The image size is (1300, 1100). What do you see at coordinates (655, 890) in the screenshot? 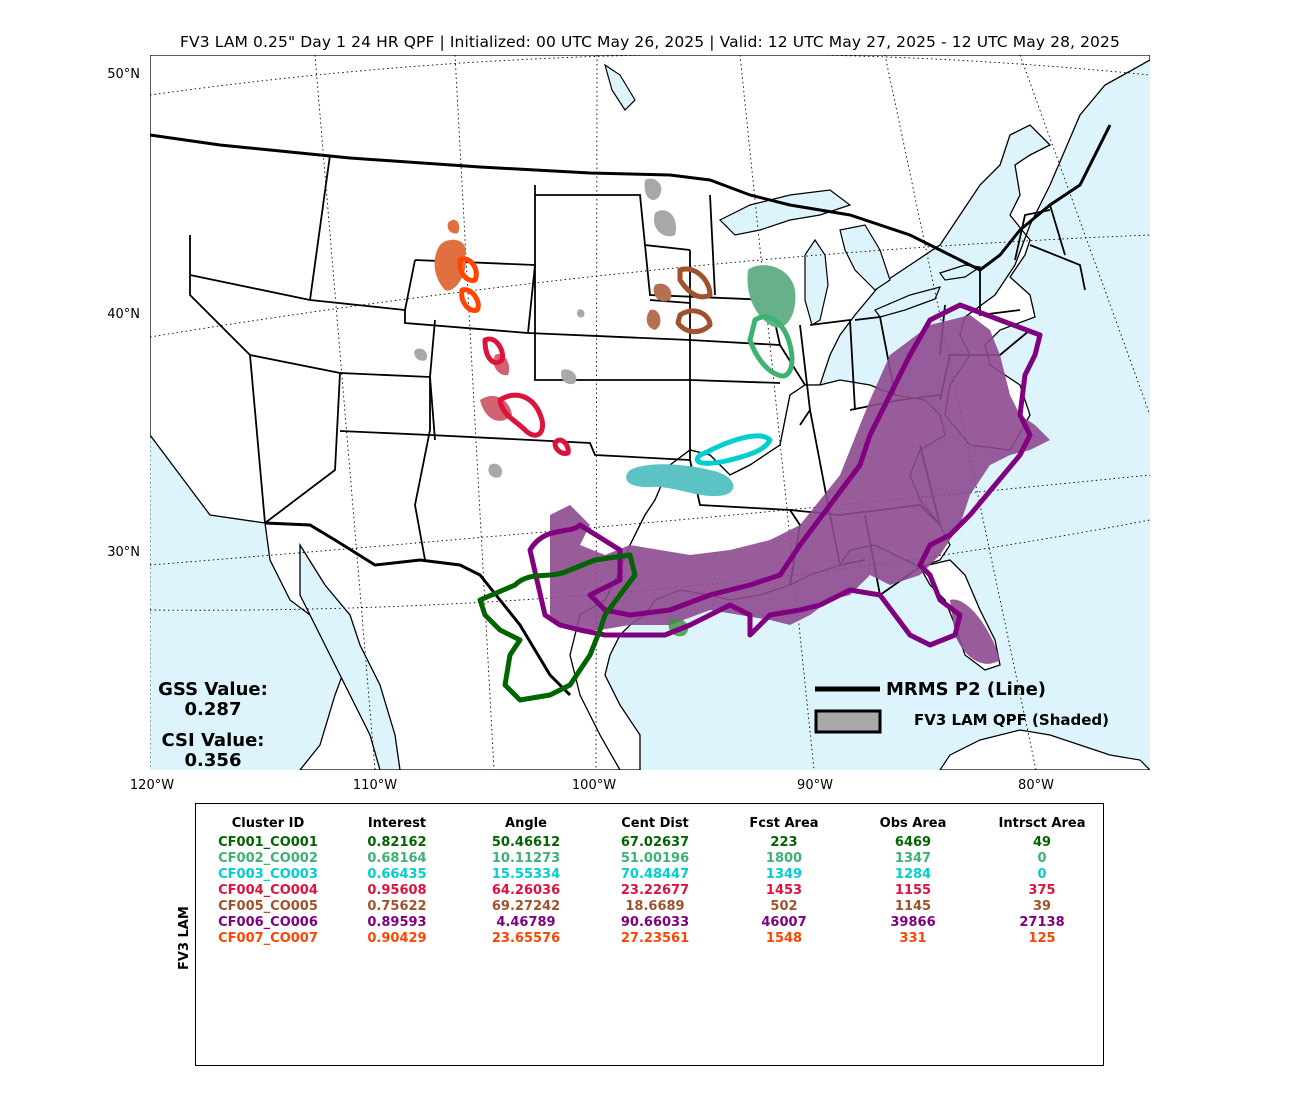
I see `row-4-cent-dist: 23.22677` at bounding box center [655, 890].